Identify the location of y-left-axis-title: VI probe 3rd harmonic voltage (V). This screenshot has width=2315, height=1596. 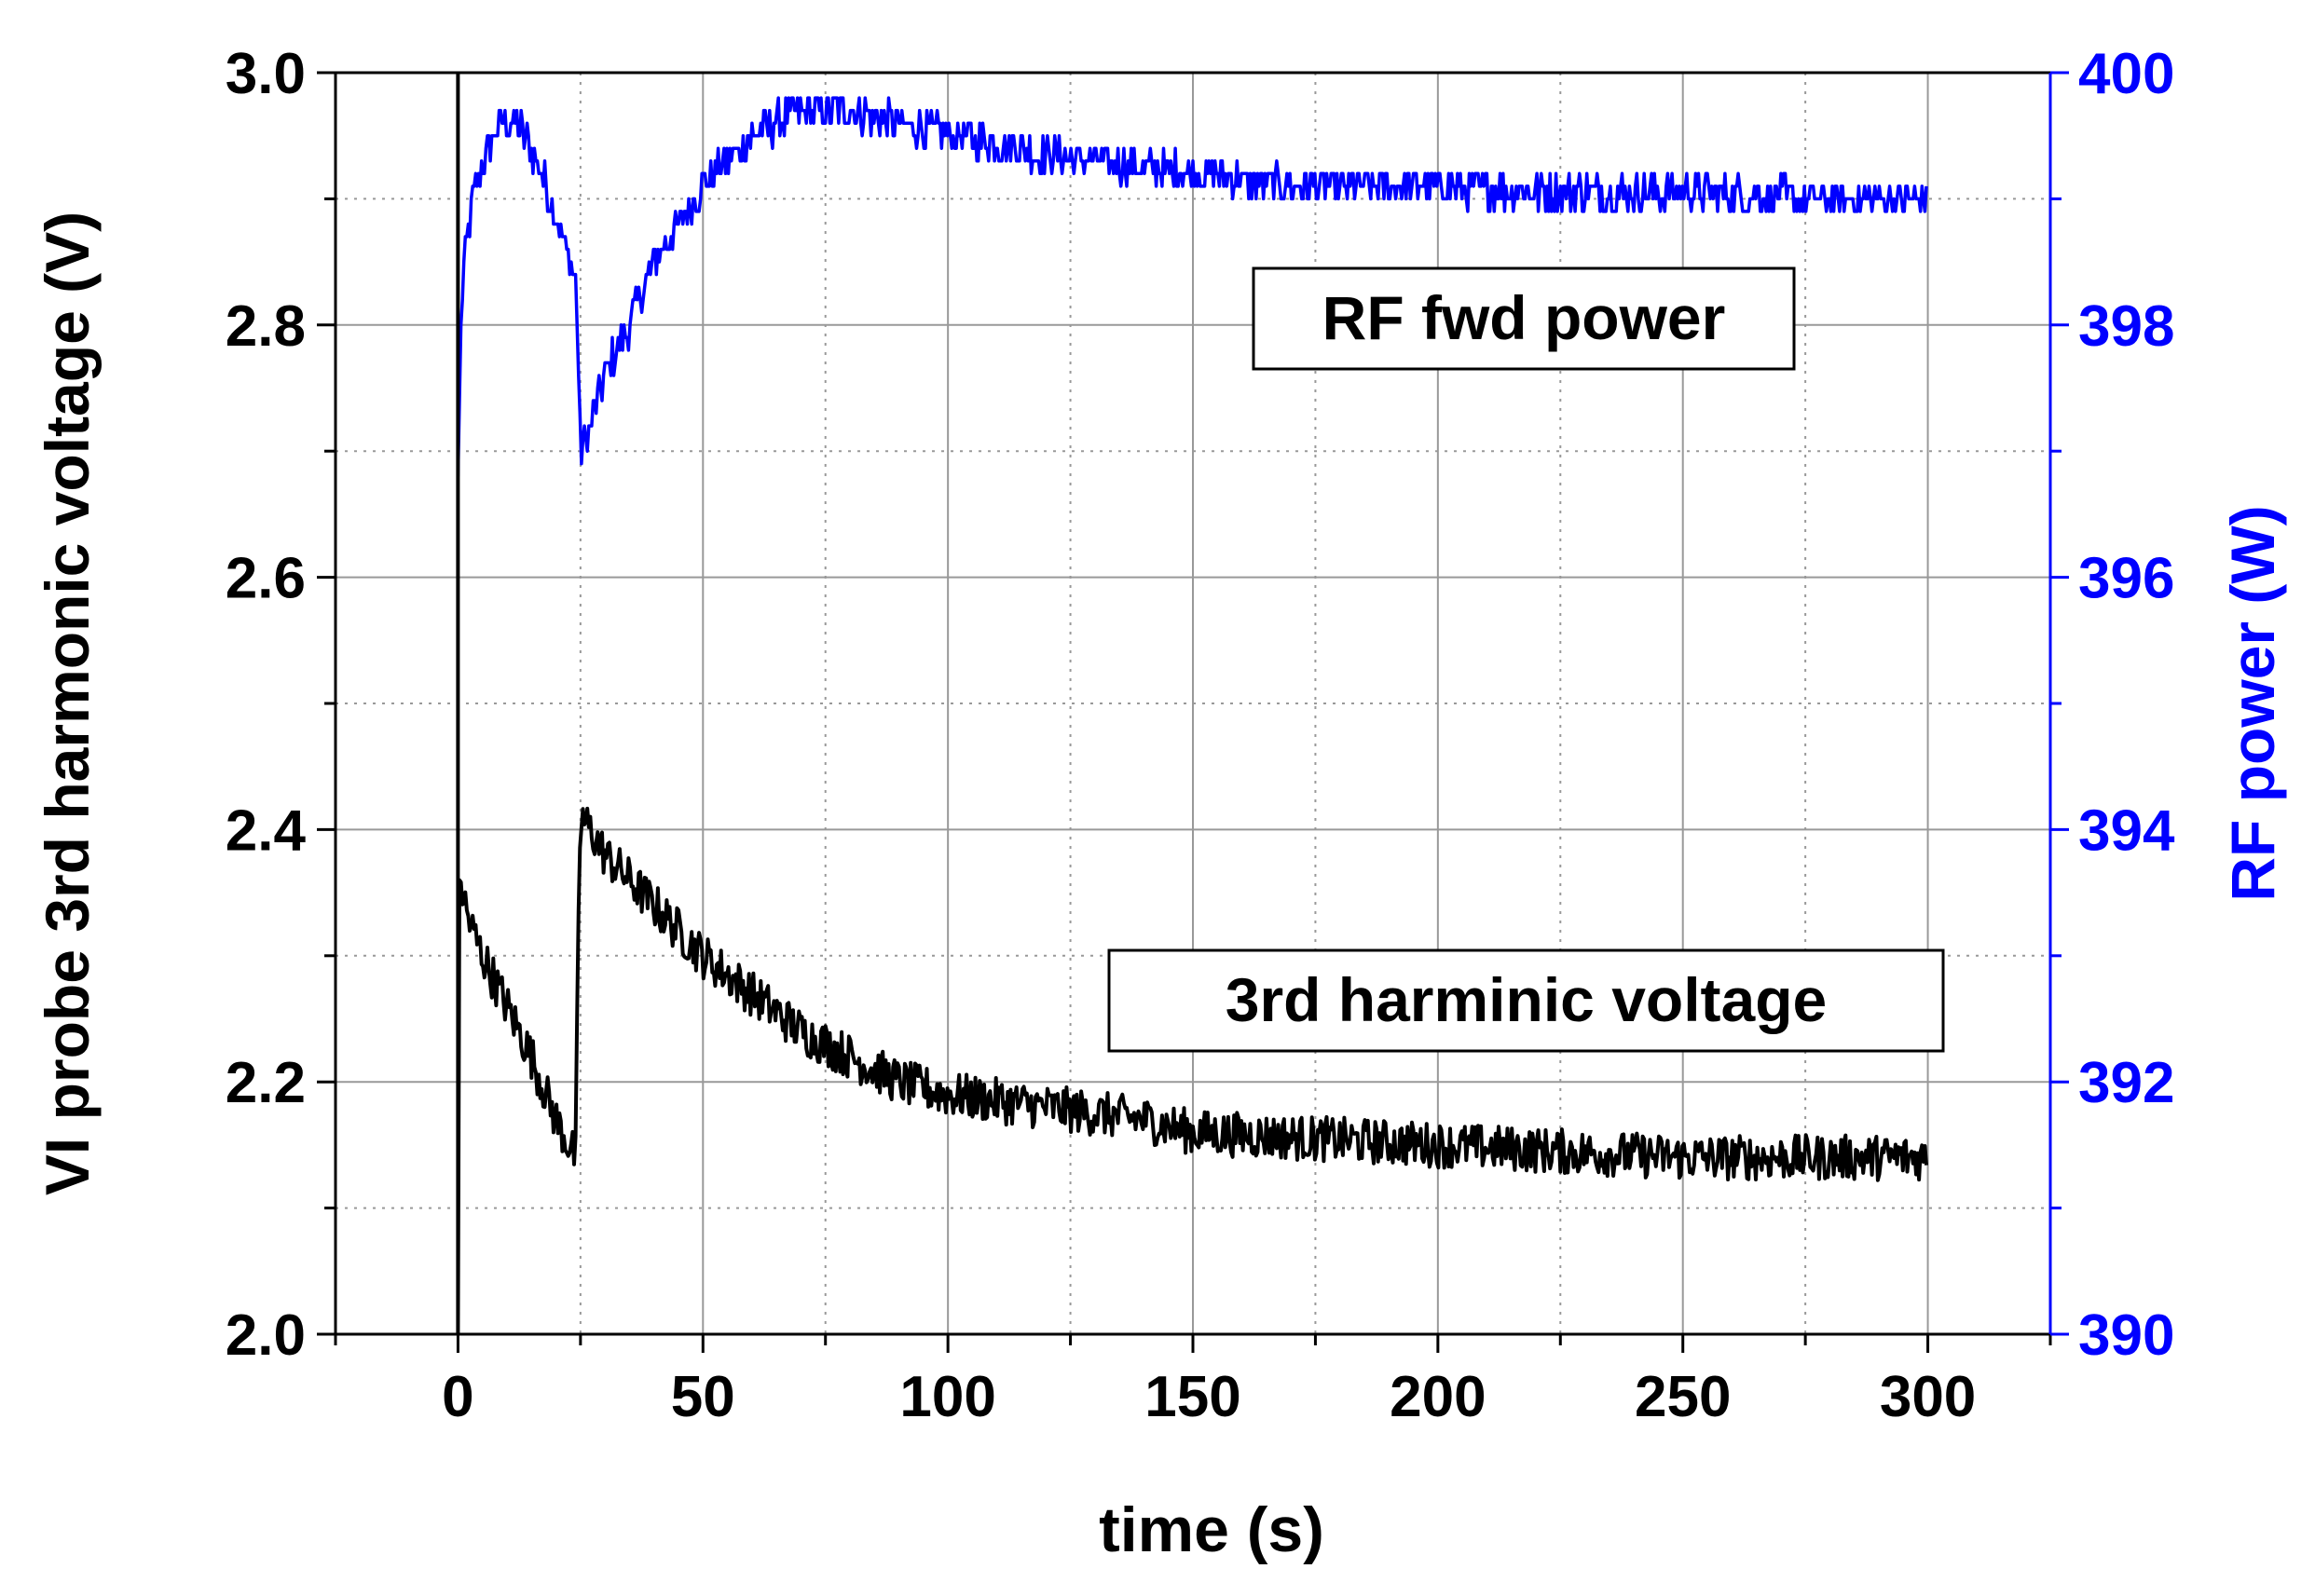
(68, 703).